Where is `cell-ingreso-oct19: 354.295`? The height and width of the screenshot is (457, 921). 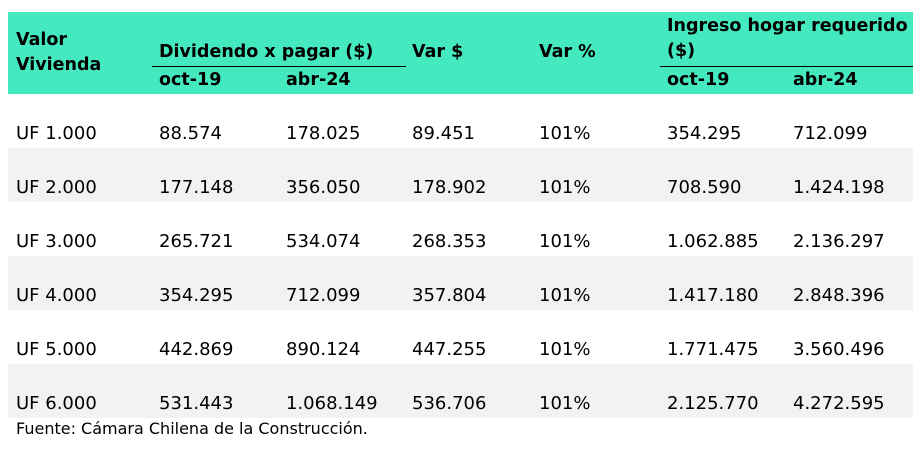
cell-ingreso-oct19: 354.295 is located at coordinates (704, 133).